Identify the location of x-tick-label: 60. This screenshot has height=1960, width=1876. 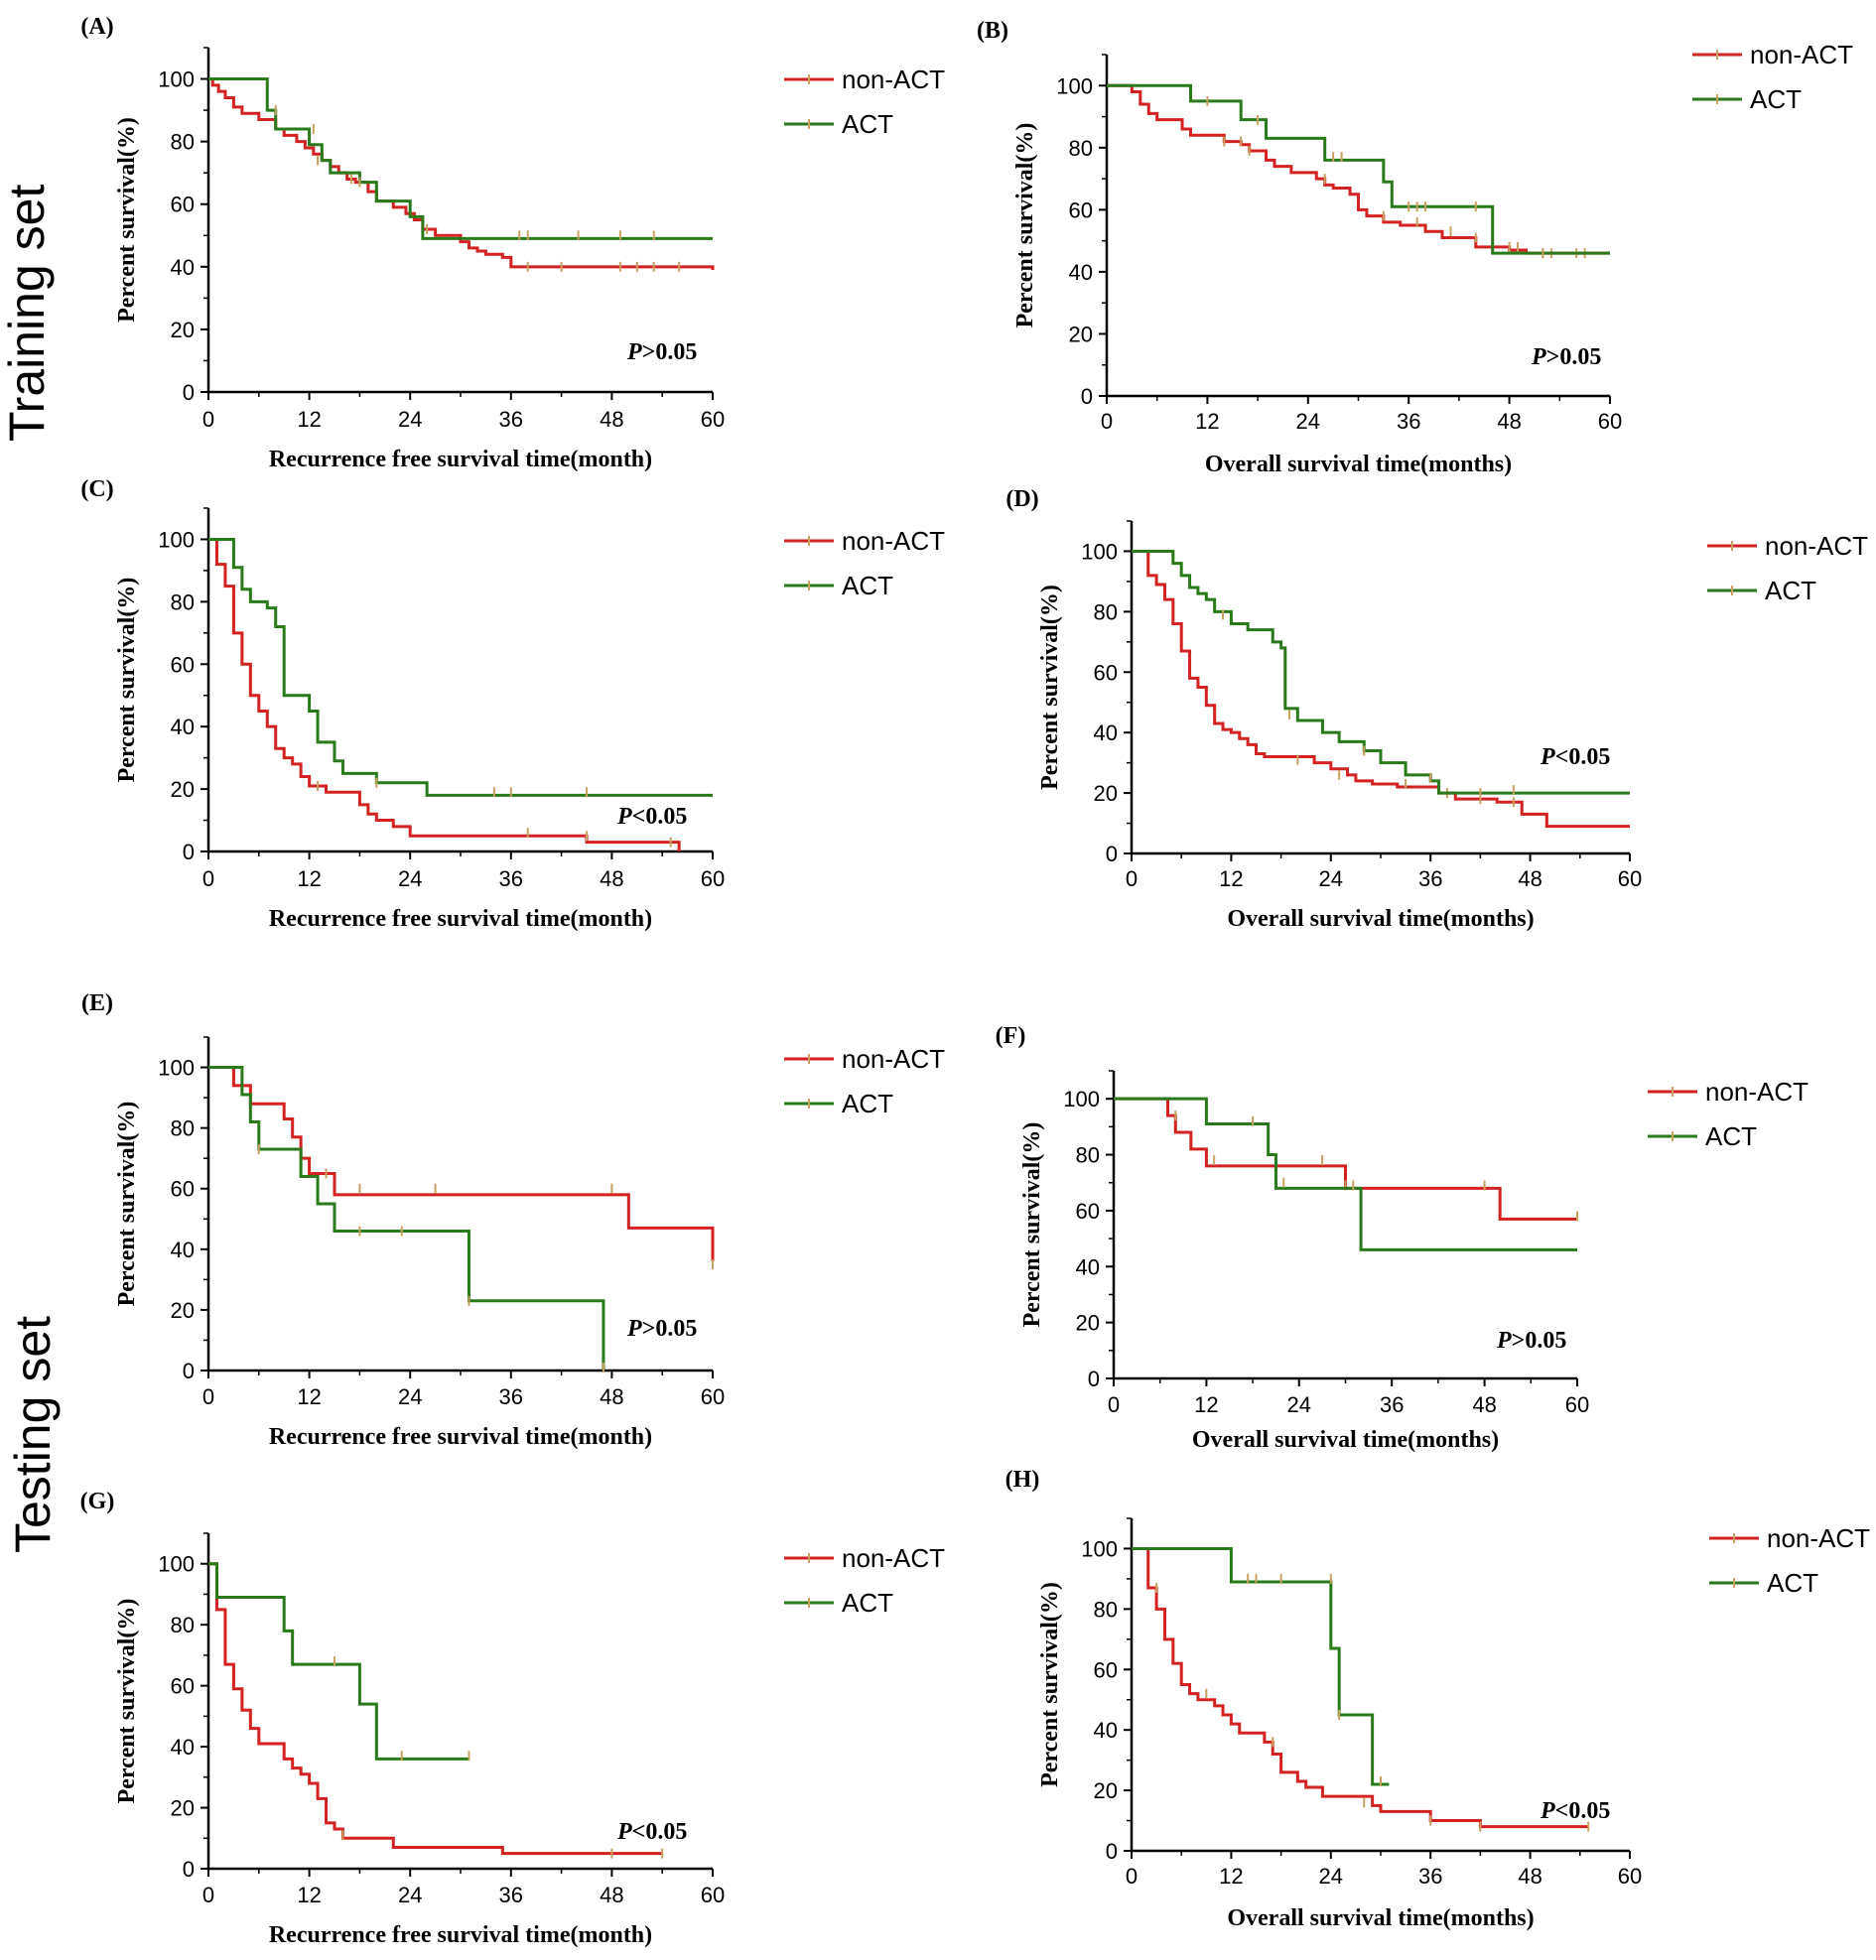
(713, 1895).